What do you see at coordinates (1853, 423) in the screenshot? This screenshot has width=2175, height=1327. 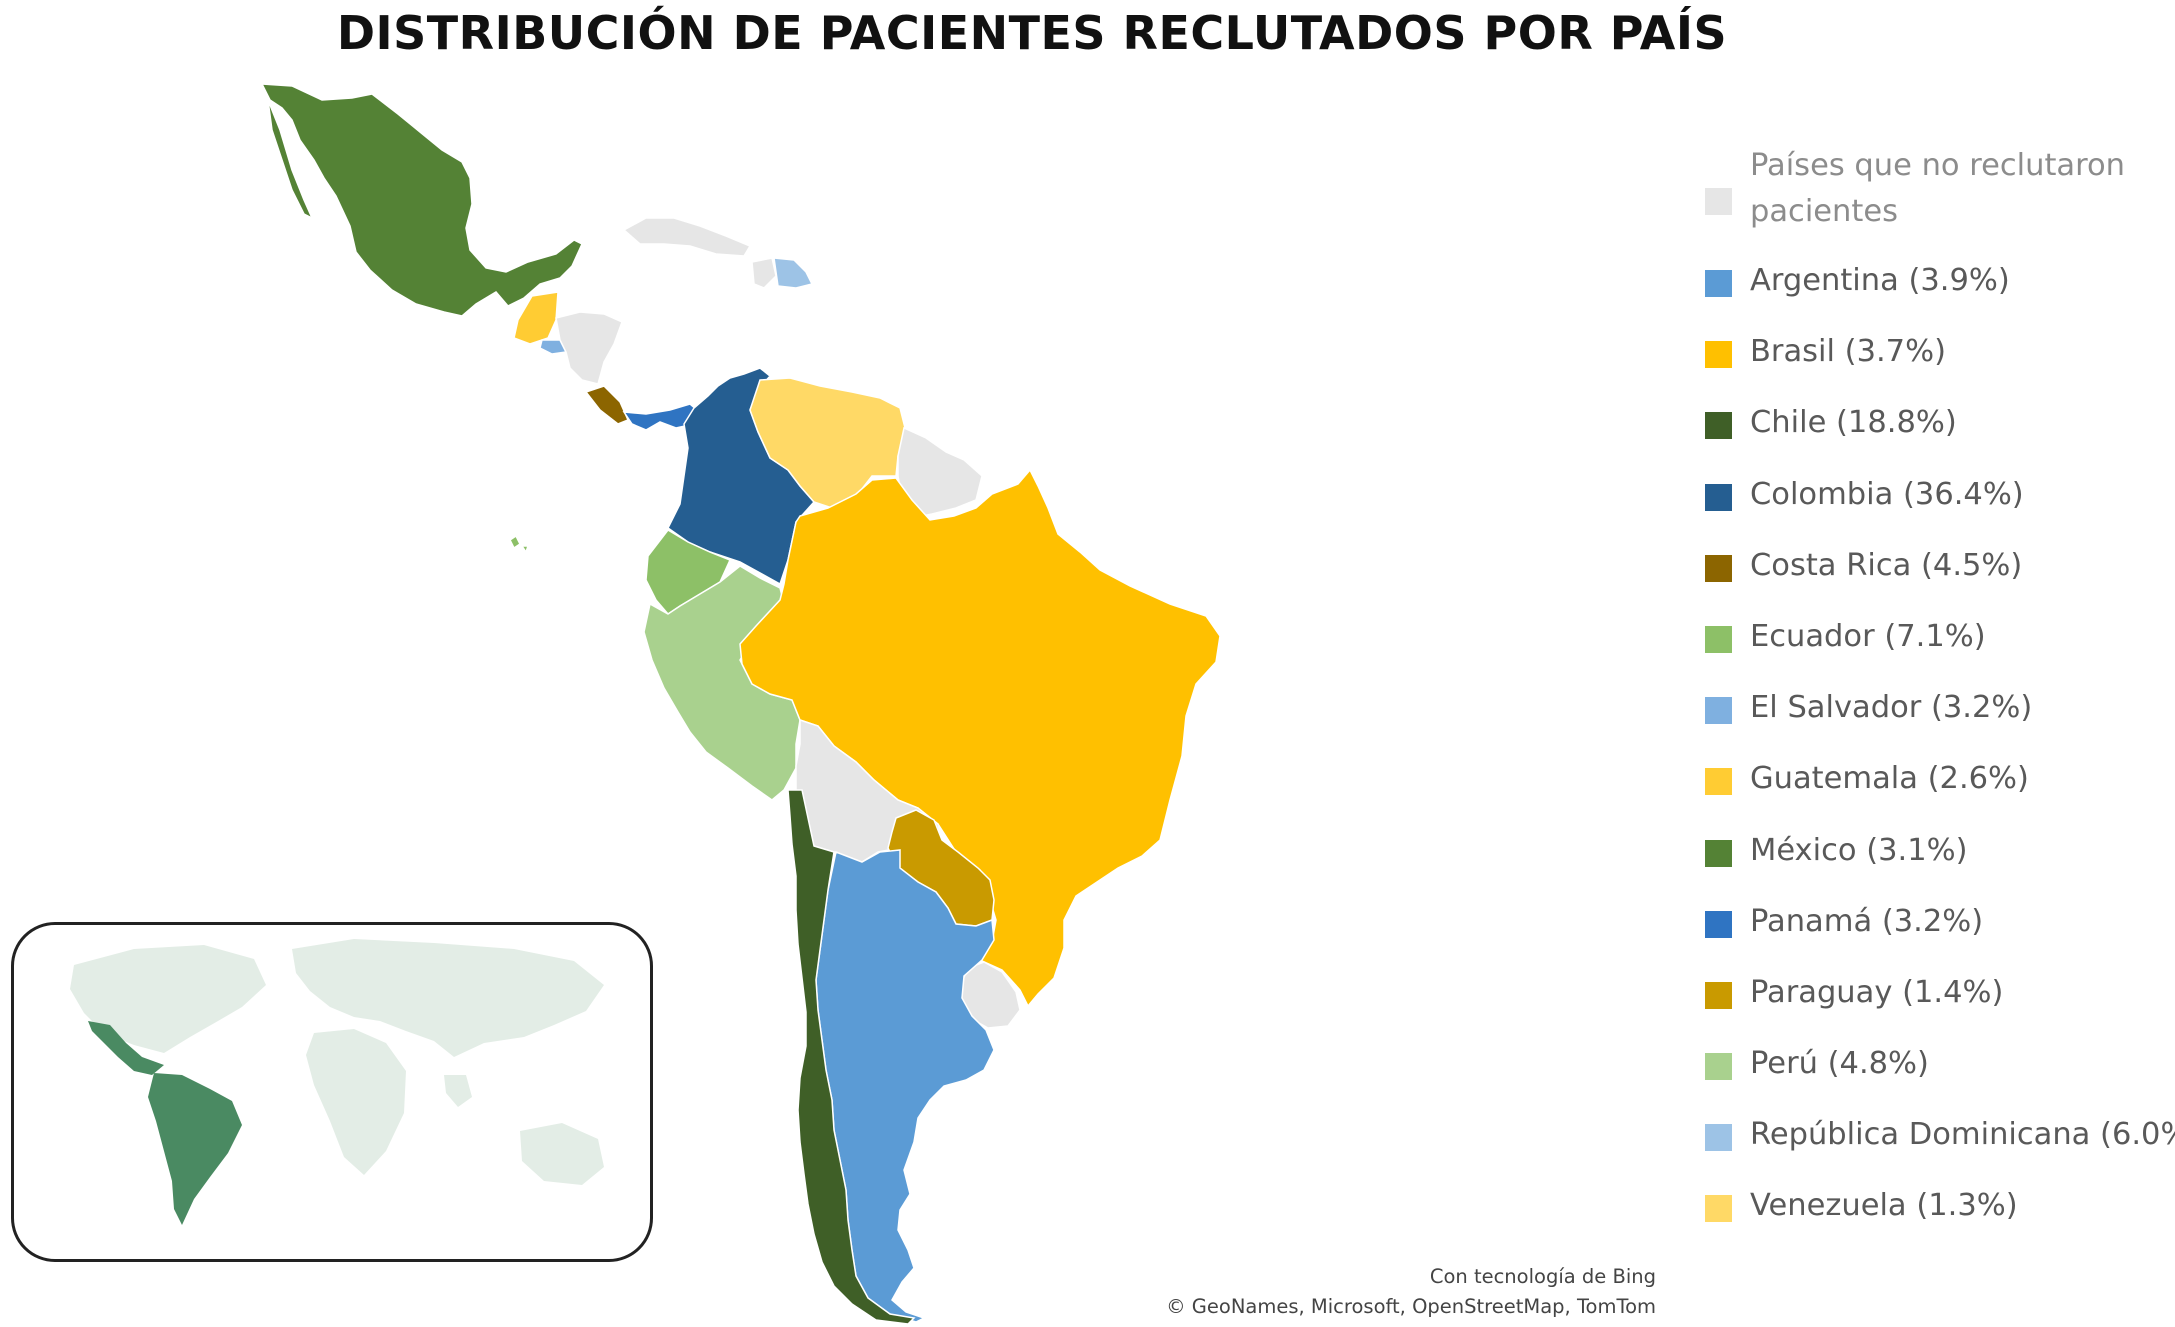 I see `legend-label: Chile (18.8%)` at bounding box center [1853, 423].